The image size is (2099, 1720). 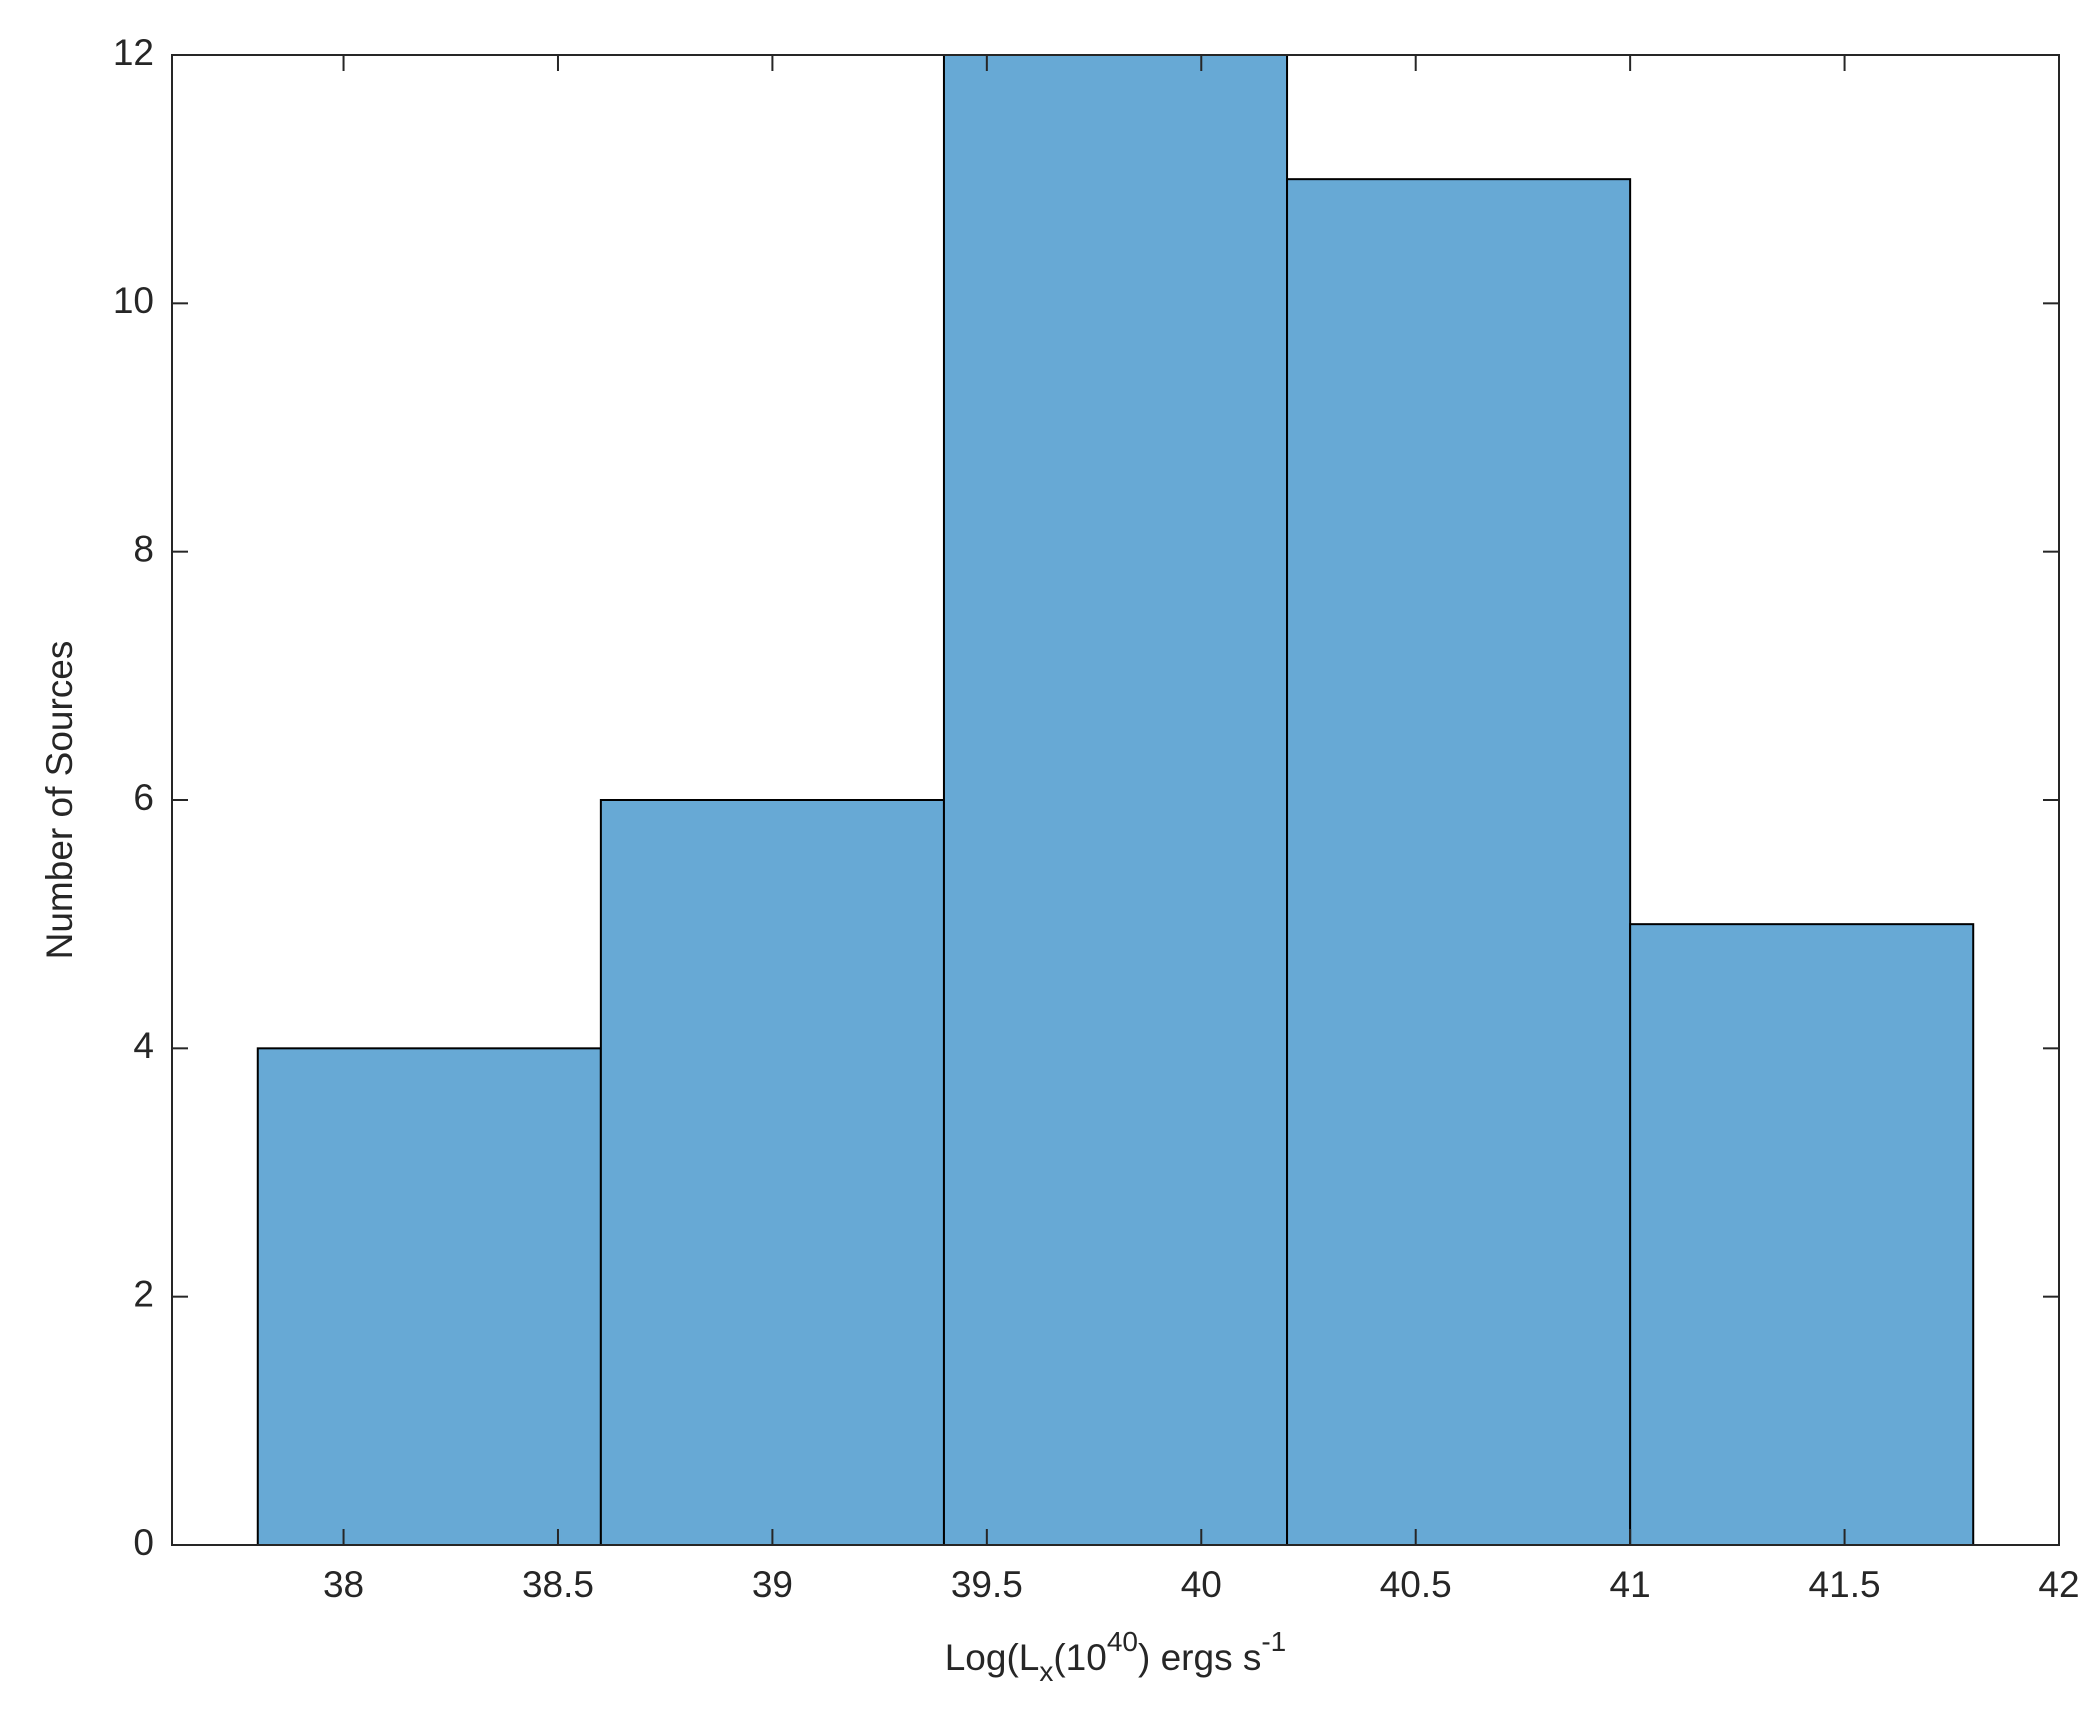 What do you see at coordinates (772, 1584) in the screenshot?
I see `x-tick-label: 39` at bounding box center [772, 1584].